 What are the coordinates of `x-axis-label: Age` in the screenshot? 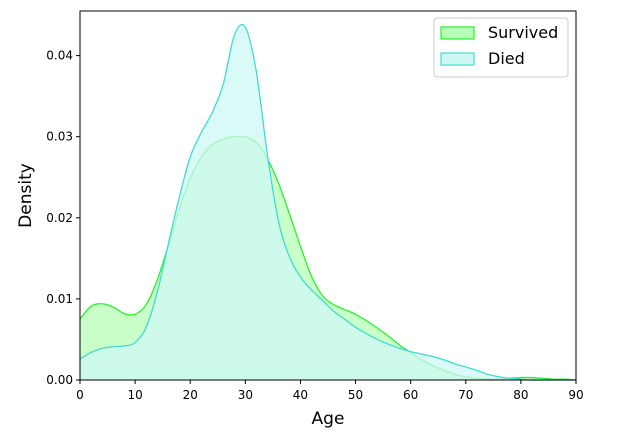 It's located at (328, 419).